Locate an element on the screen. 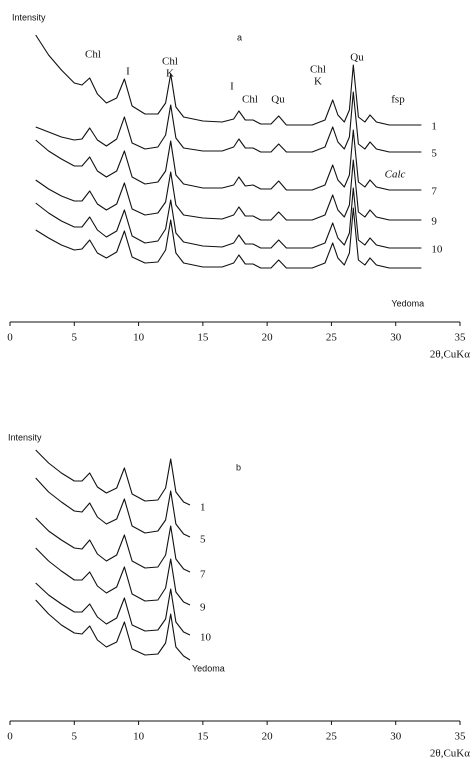 The width and height of the screenshot is (474, 761). peak-label: fsp is located at coordinates (398, 100).